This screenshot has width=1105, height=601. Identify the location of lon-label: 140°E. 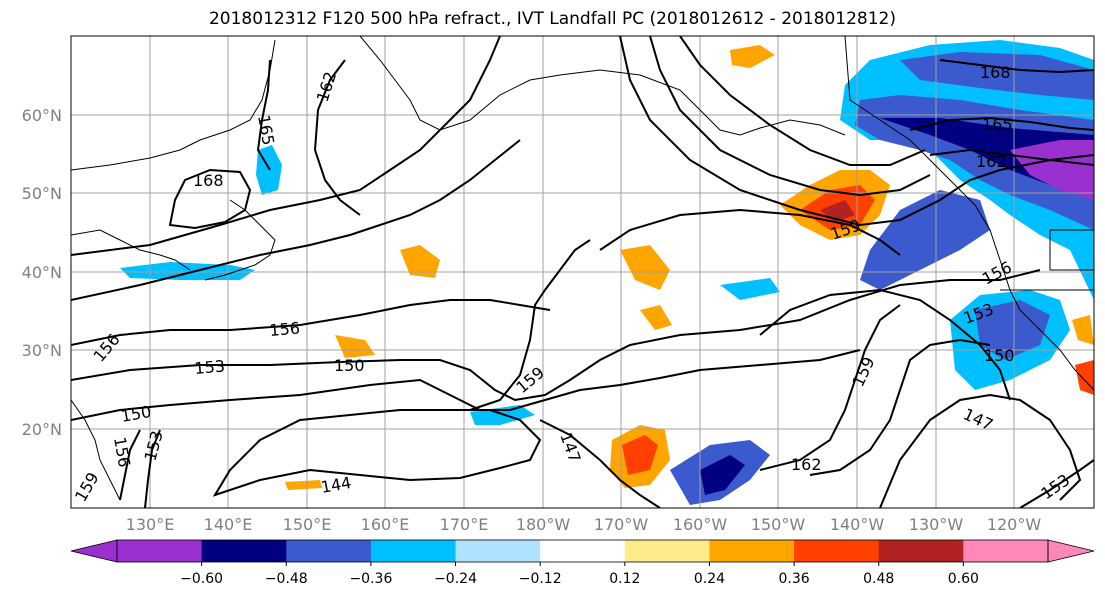
(228, 524).